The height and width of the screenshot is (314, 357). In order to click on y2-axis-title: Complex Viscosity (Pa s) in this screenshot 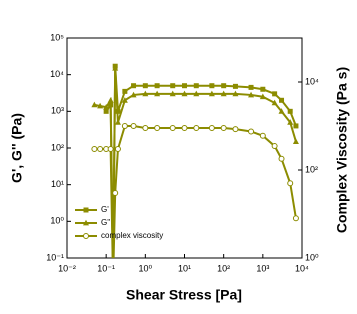, I will do `click(342, 150)`.